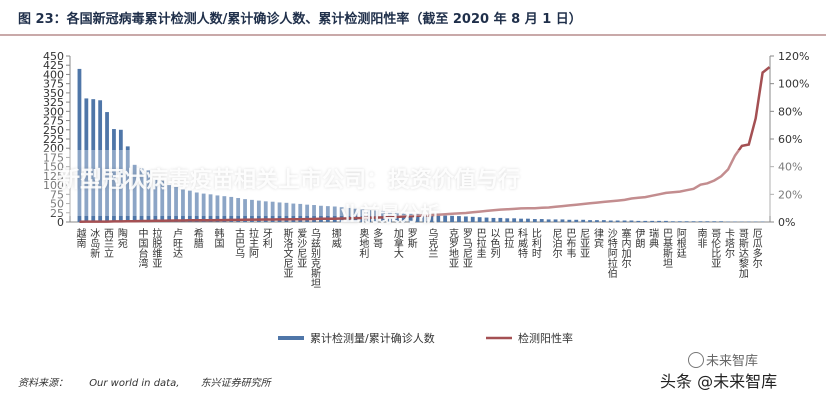 The image size is (826, 400). I want to click on x-tick-label: 比利时, so click(535, 243).